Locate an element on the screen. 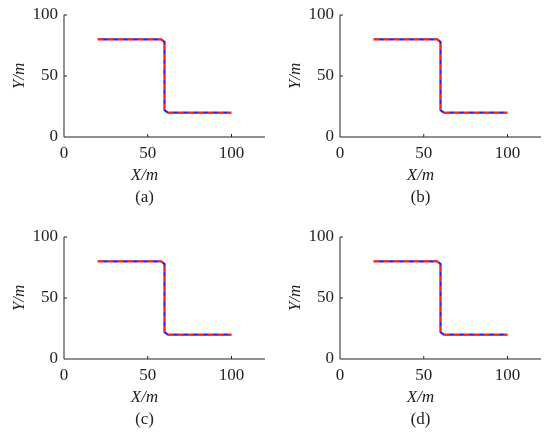 Image resolution: width=550 pixels, height=437 pixels. caption: (d) is located at coordinates (421, 418).